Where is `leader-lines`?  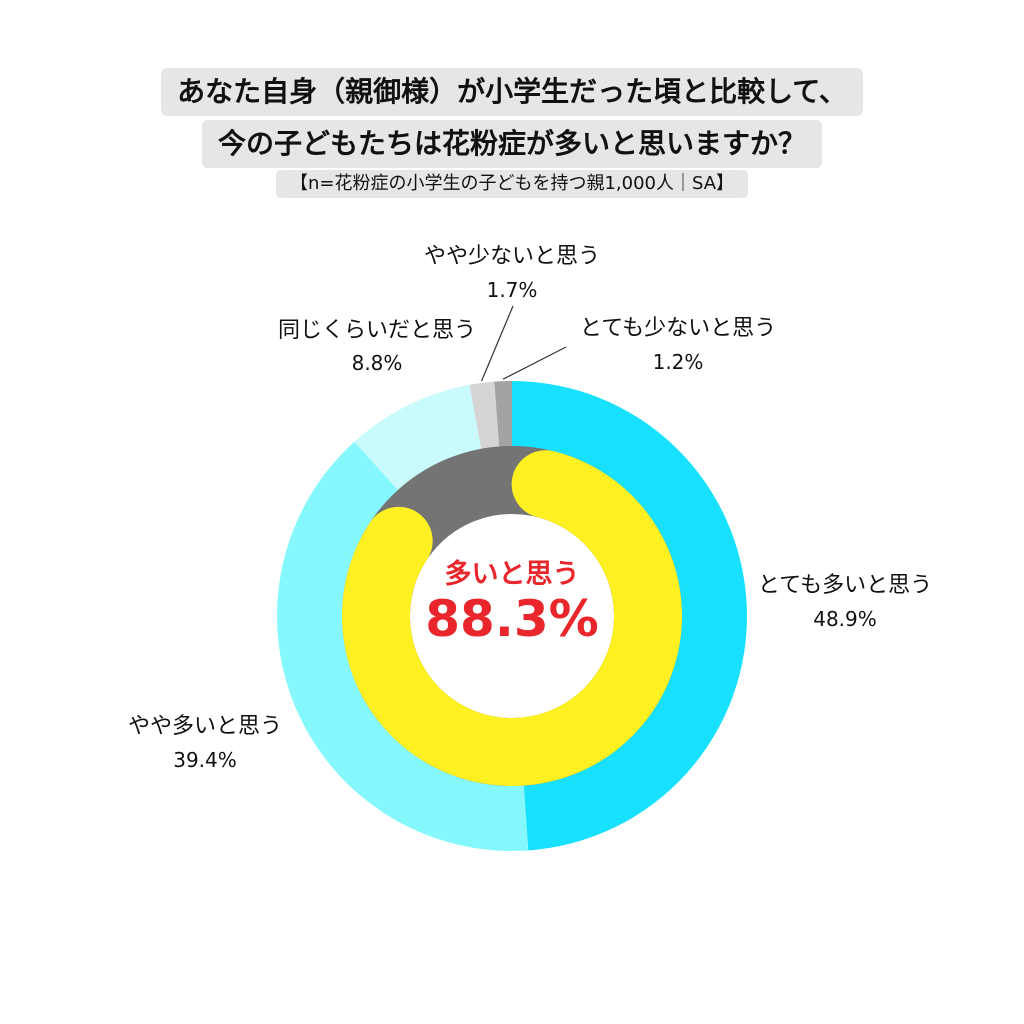 leader-lines is located at coordinates (524, 343).